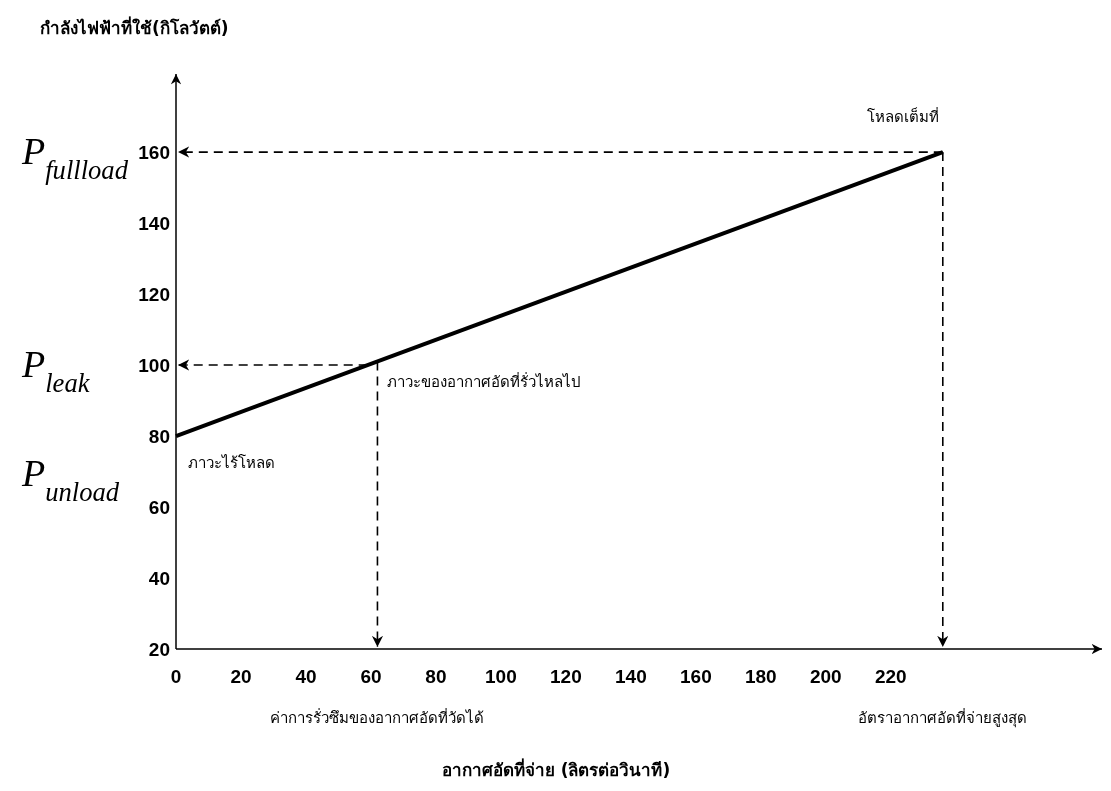  I want to click on ref-line-label: P$_{fullload}$, so click(75, 158).